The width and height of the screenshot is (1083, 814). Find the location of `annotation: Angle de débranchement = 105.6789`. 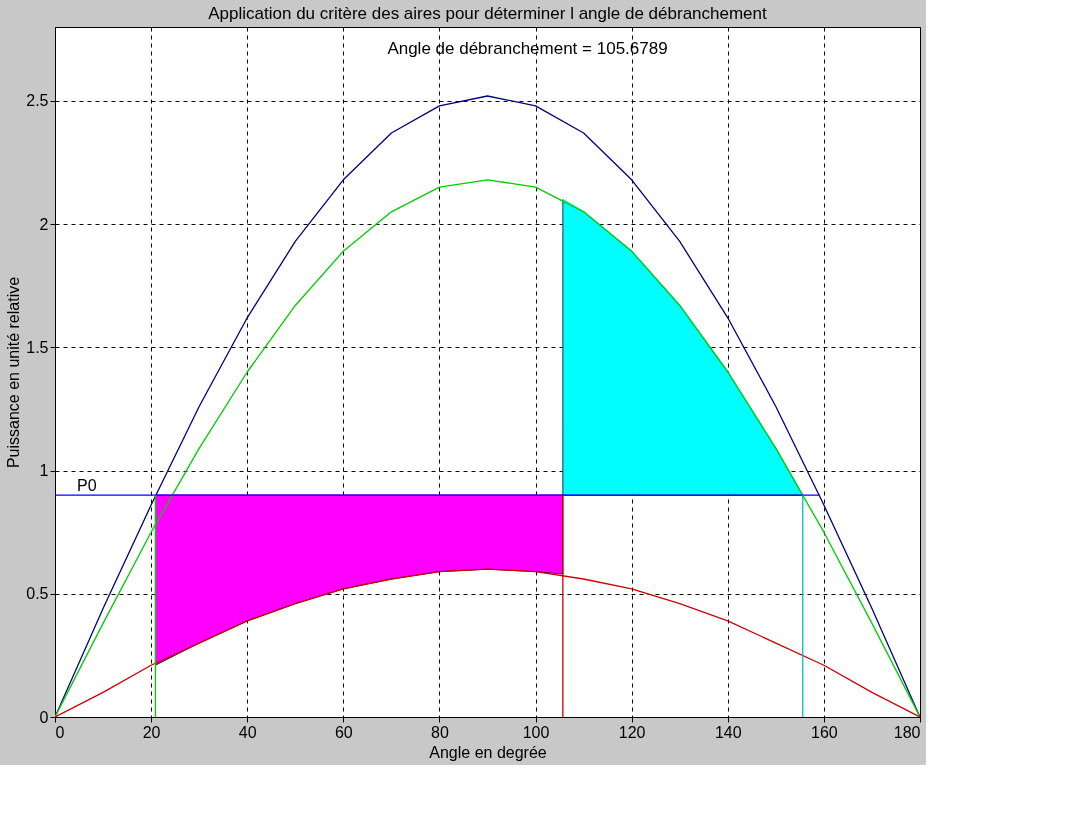

annotation: Angle de débranchement = 105.6789 is located at coordinates (527, 48).